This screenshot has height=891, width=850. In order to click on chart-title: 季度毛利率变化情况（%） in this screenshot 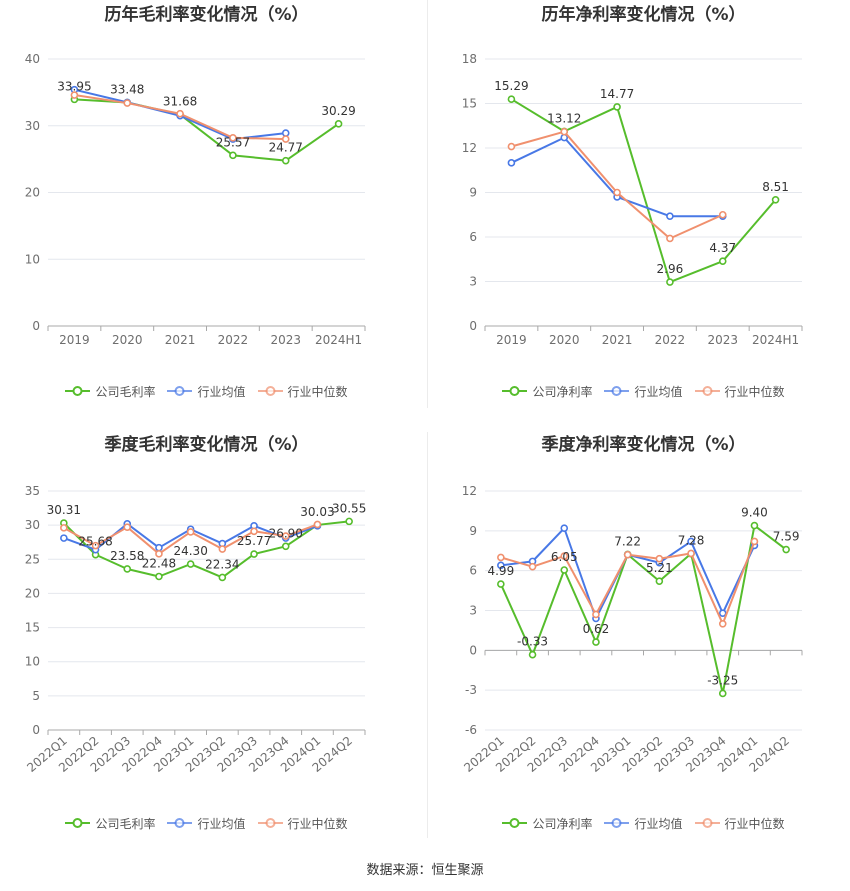, I will do `click(206, 445)`.